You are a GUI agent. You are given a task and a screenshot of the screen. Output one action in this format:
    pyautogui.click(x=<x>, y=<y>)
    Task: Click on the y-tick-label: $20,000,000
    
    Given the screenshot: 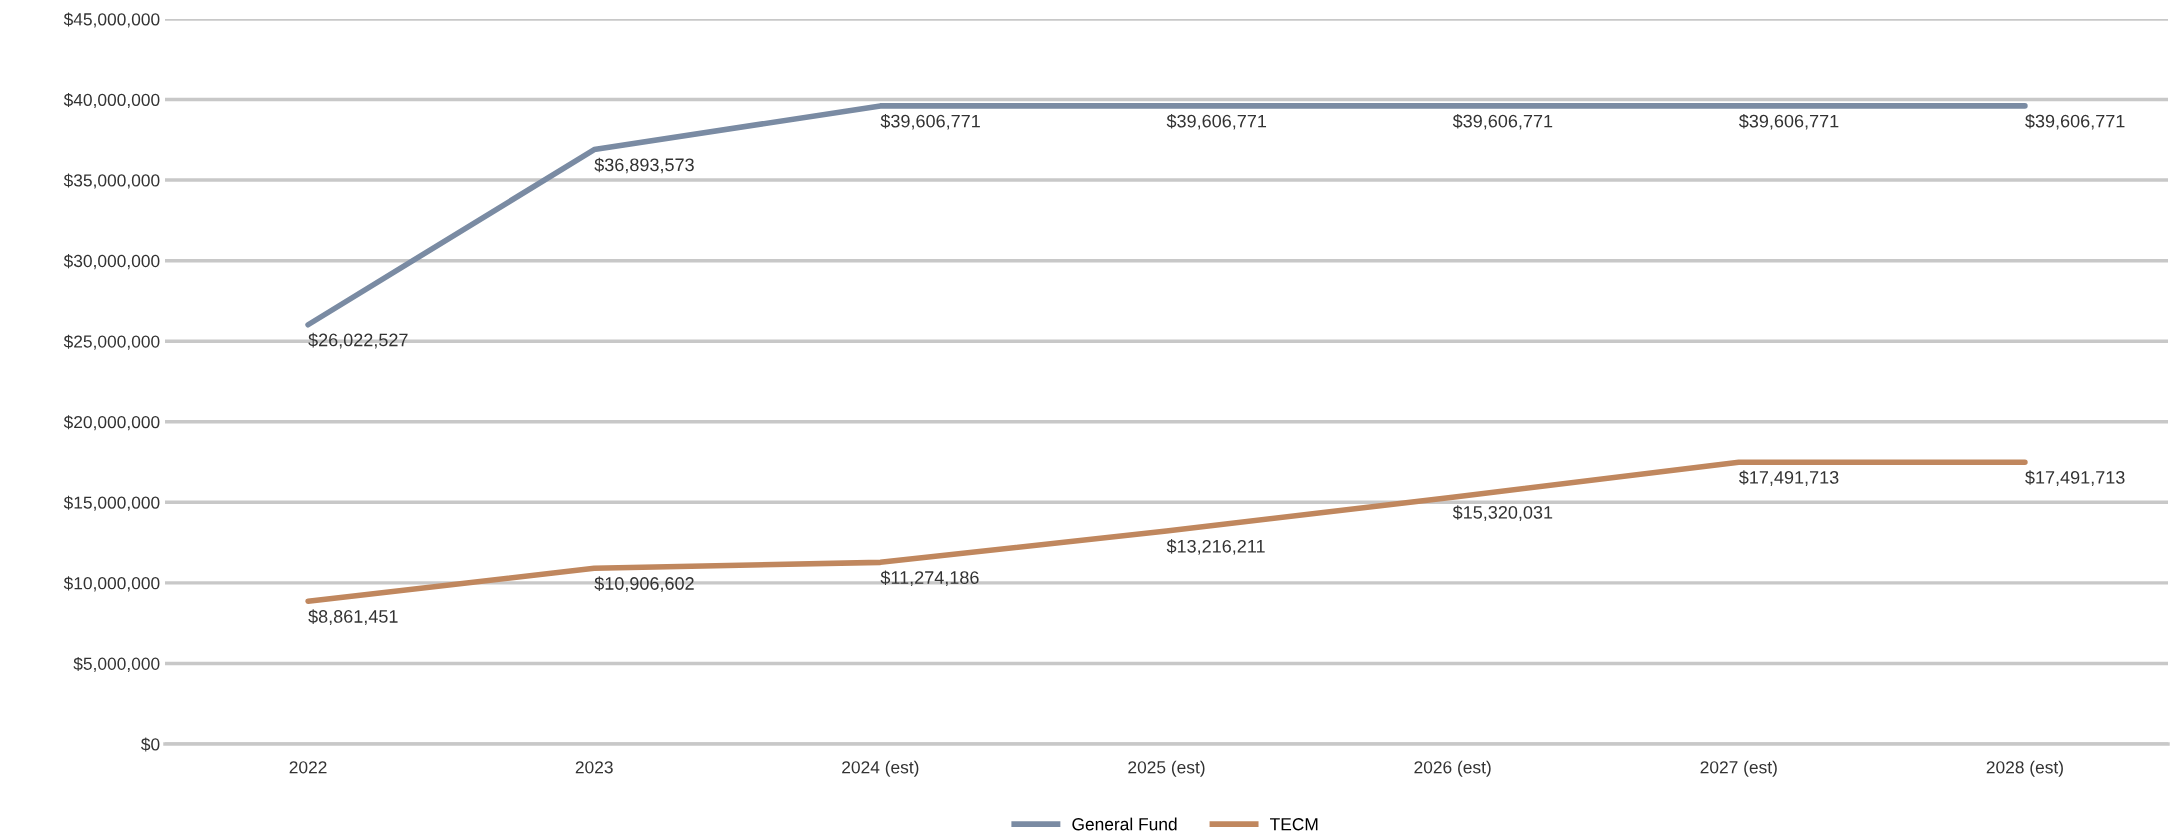 What is the action you would take?
    pyautogui.click(x=111, y=423)
    